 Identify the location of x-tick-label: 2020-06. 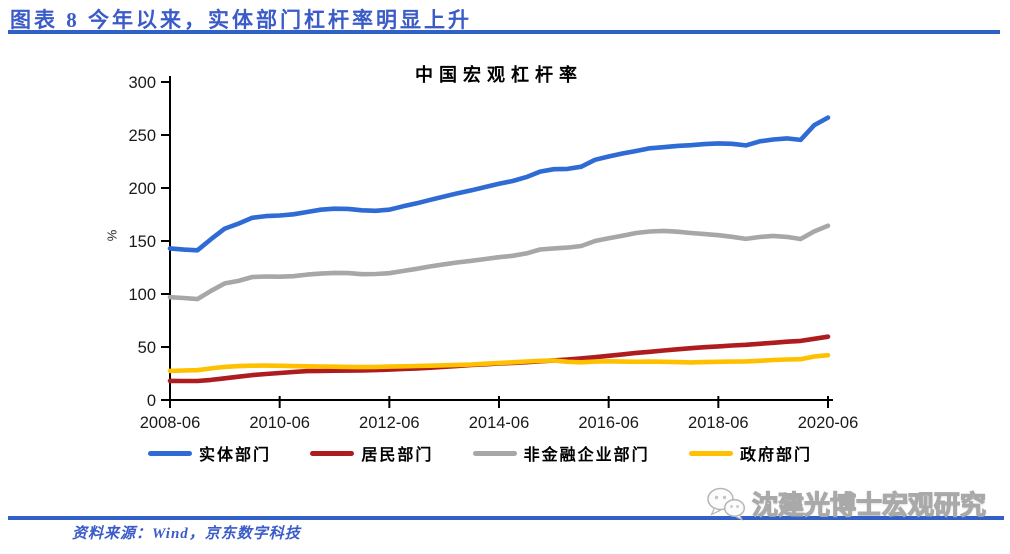
(828, 423).